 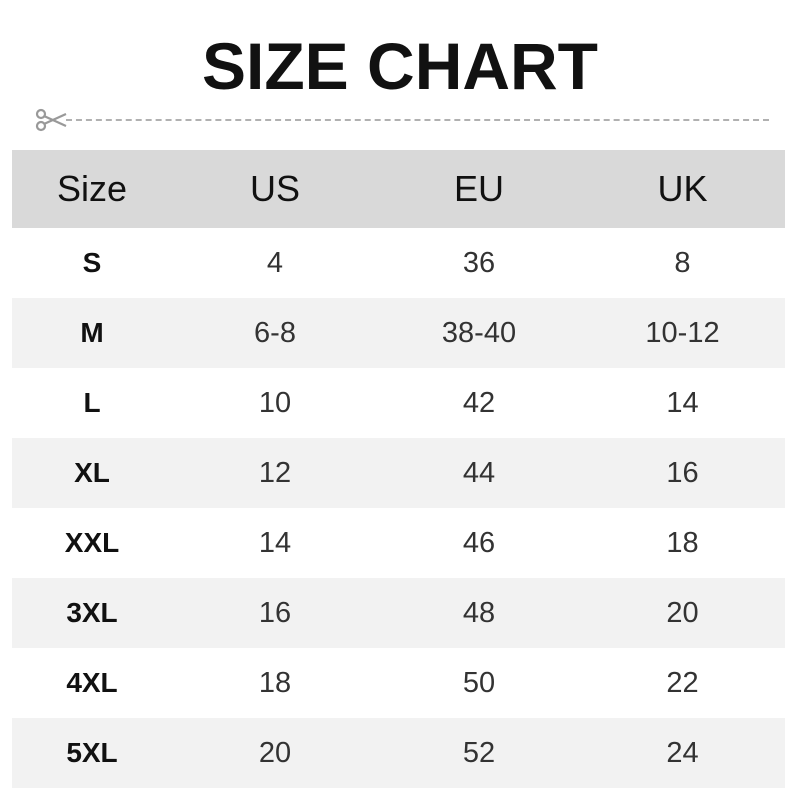 What do you see at coordinates (398, 683) in the screenshot?
I see `table-row: 4XL 18 50 22` at bounding box center [398, 683].